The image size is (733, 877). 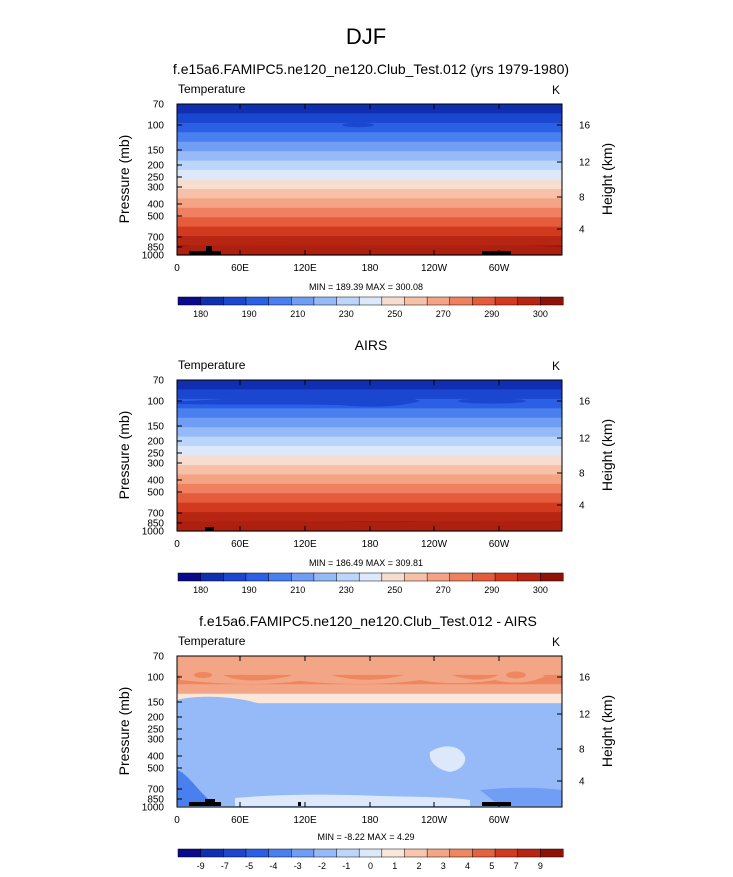 What do you see at coordinates (540, 590) in the screenshot?
I see `colorbar-label: 300` at bounding box center [540, 590].